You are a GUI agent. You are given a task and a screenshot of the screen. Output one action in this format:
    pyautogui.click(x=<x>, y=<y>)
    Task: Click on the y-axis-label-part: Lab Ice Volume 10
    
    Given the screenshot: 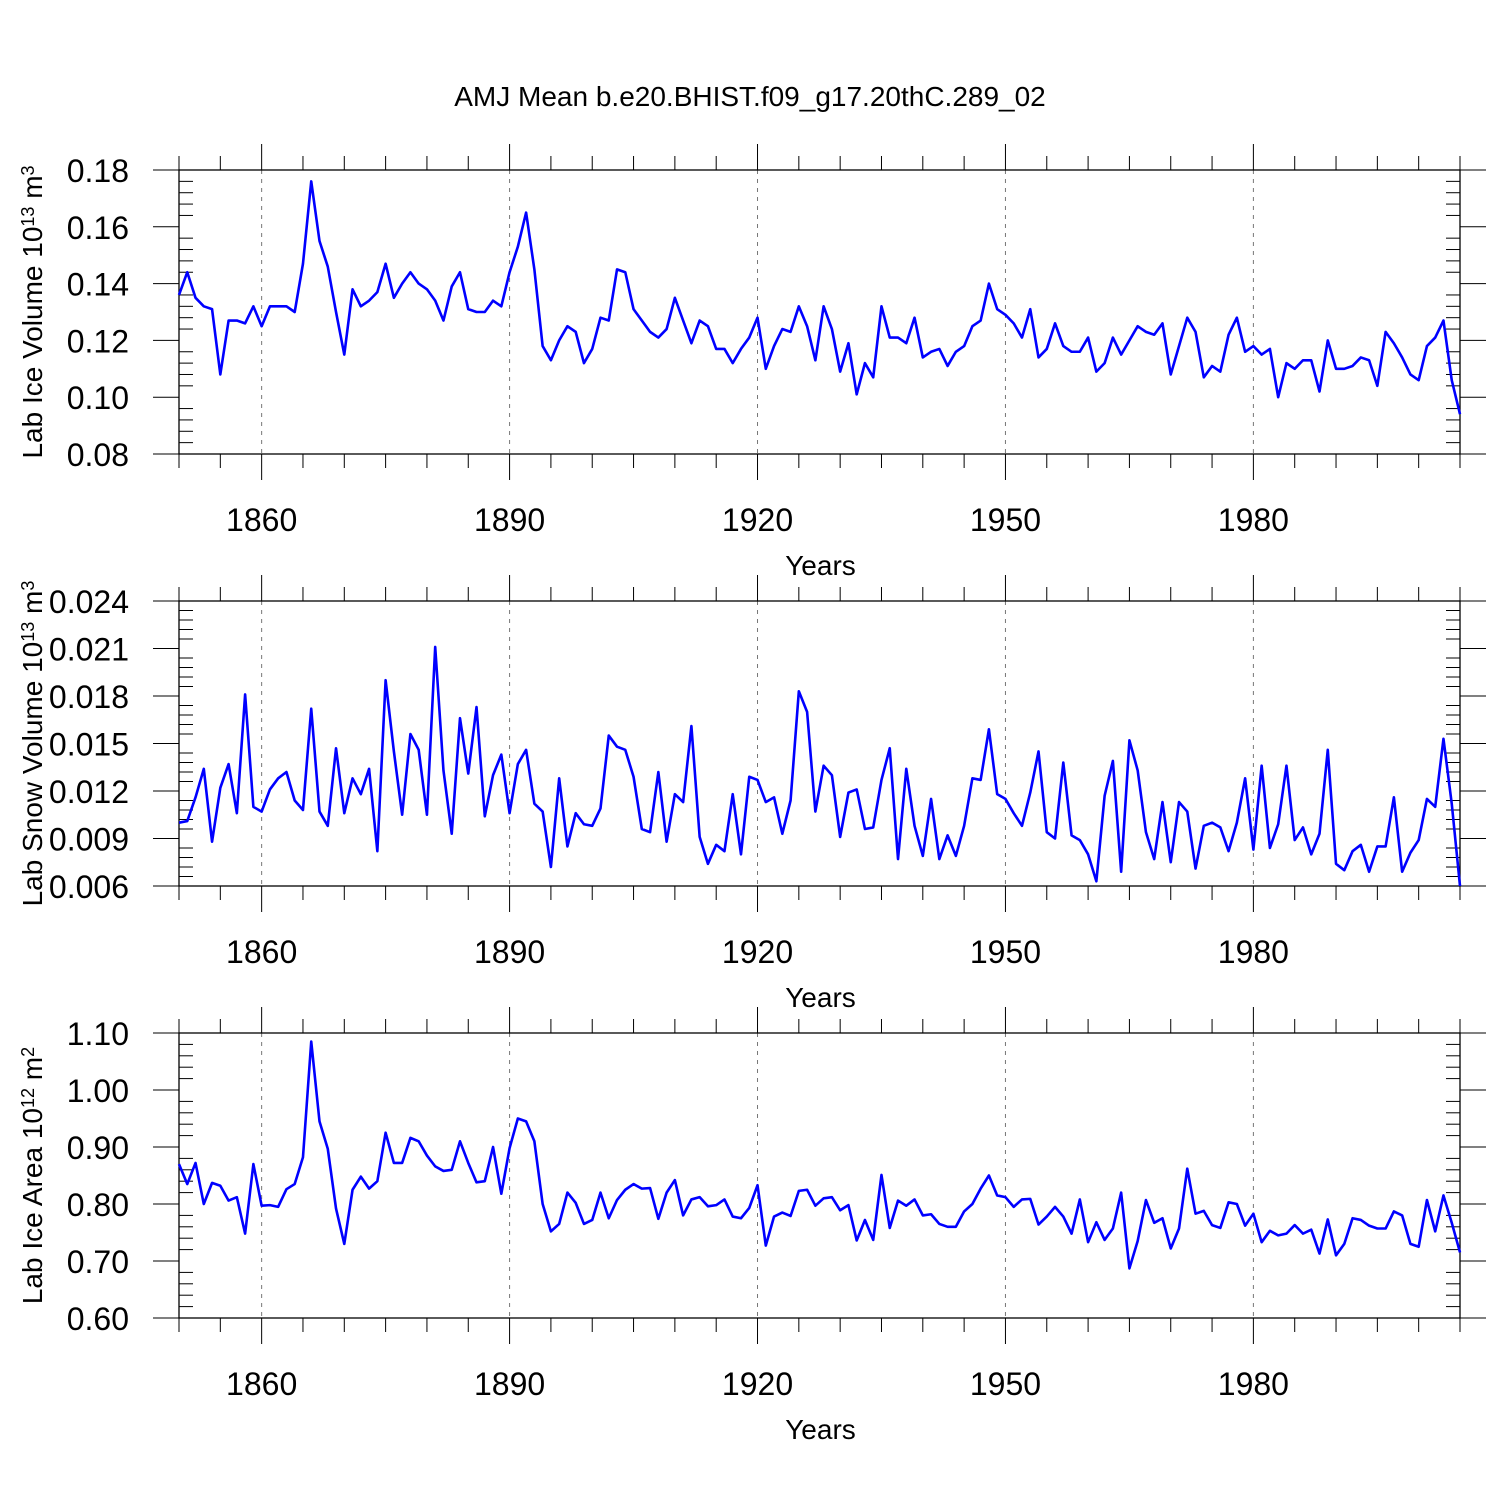 What is the action you would take?
    pyautogui.click(x=32, y=343)
    